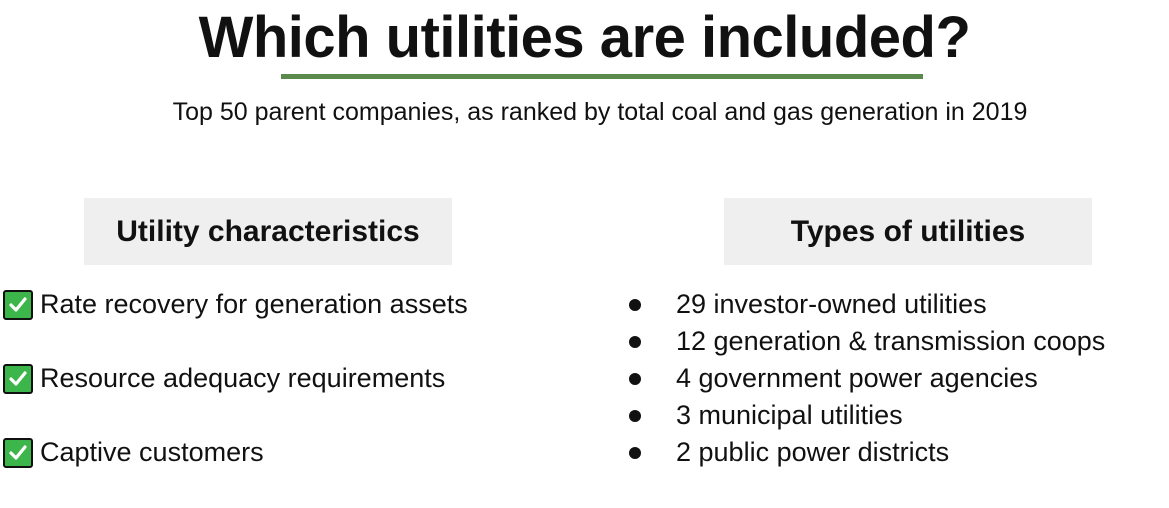  Describe the element at coordinates (891, 341) in the screenshot. I see `list-item-label: 12 generation & transmission coops` at that location.